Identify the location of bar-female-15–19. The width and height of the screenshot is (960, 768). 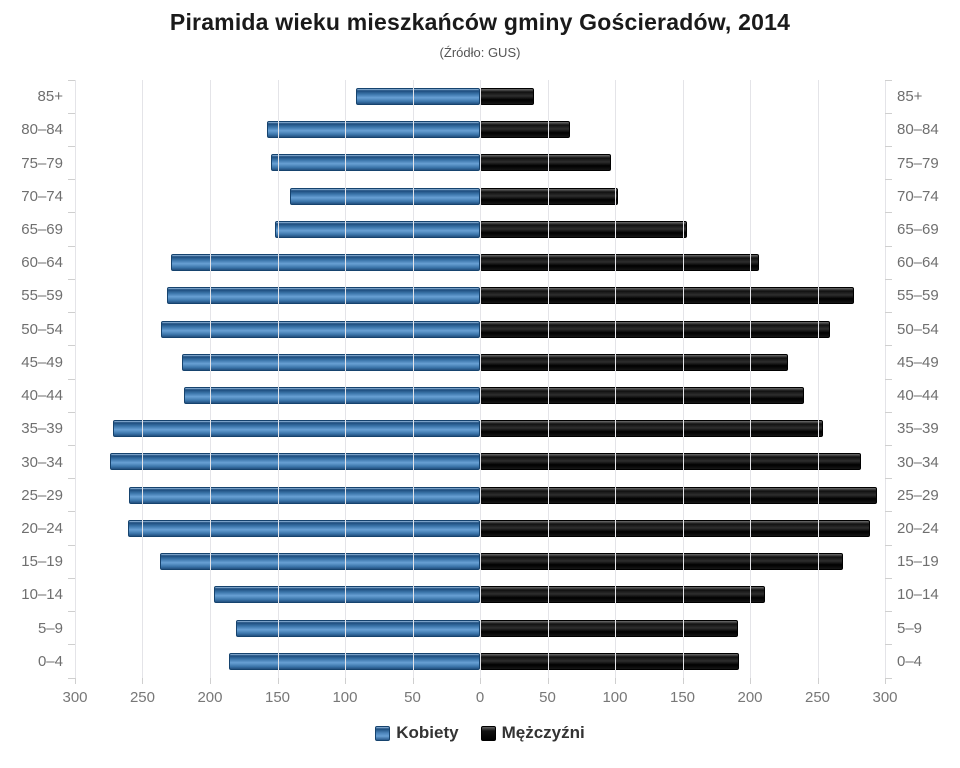
(320, 562).